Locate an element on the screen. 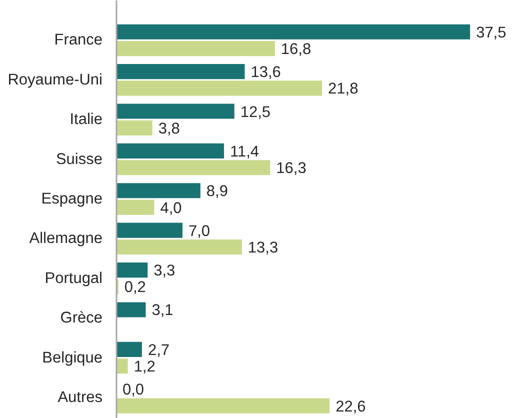 This screenshot has height=418, width=512. y-tick-label: Autres is located at coordinates (80, 397).